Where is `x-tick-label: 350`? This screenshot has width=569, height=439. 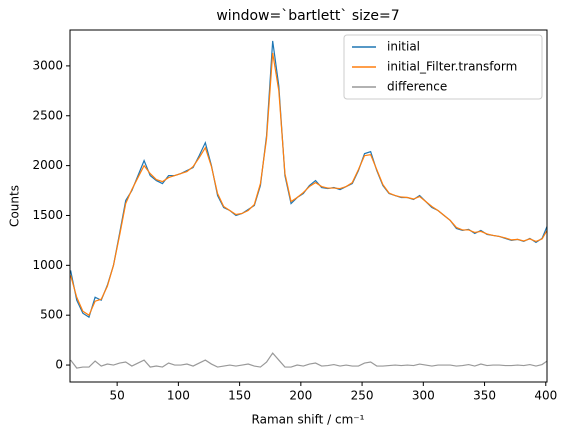 x-tick-label: 350 is located at coordinates (484, 396).